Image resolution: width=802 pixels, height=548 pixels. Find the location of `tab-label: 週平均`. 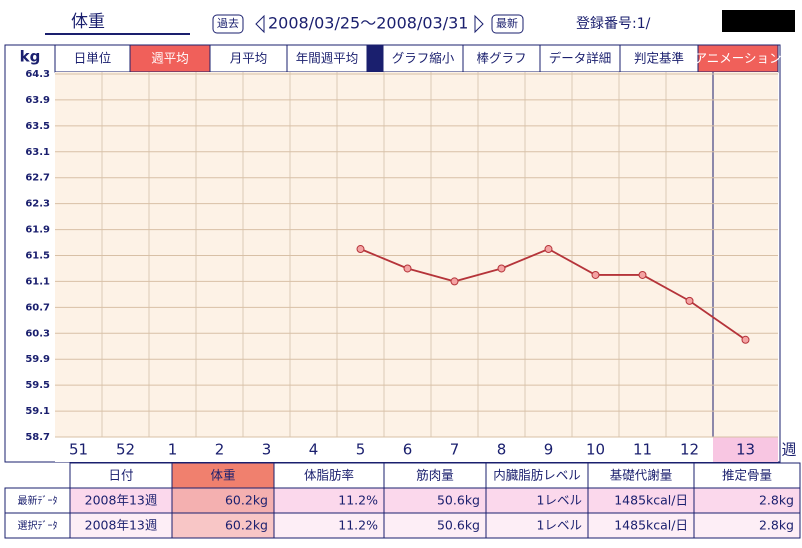

tab-label: 週平均 is located at coordinates (170, 58).